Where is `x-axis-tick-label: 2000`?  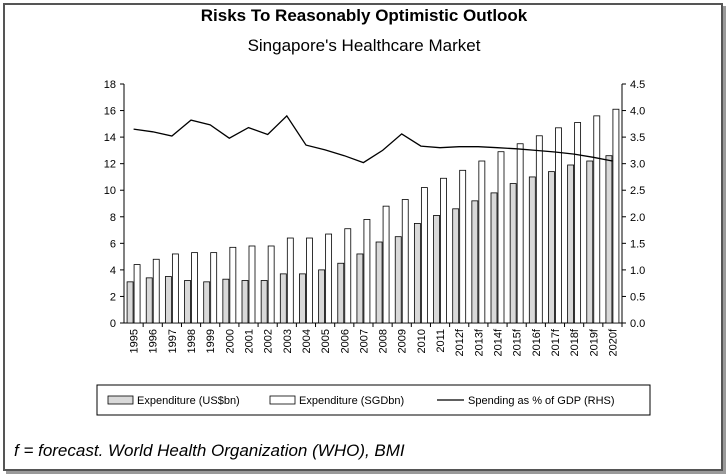
x-axis-tick-label: 2000 is located at coordinates (230, 341).